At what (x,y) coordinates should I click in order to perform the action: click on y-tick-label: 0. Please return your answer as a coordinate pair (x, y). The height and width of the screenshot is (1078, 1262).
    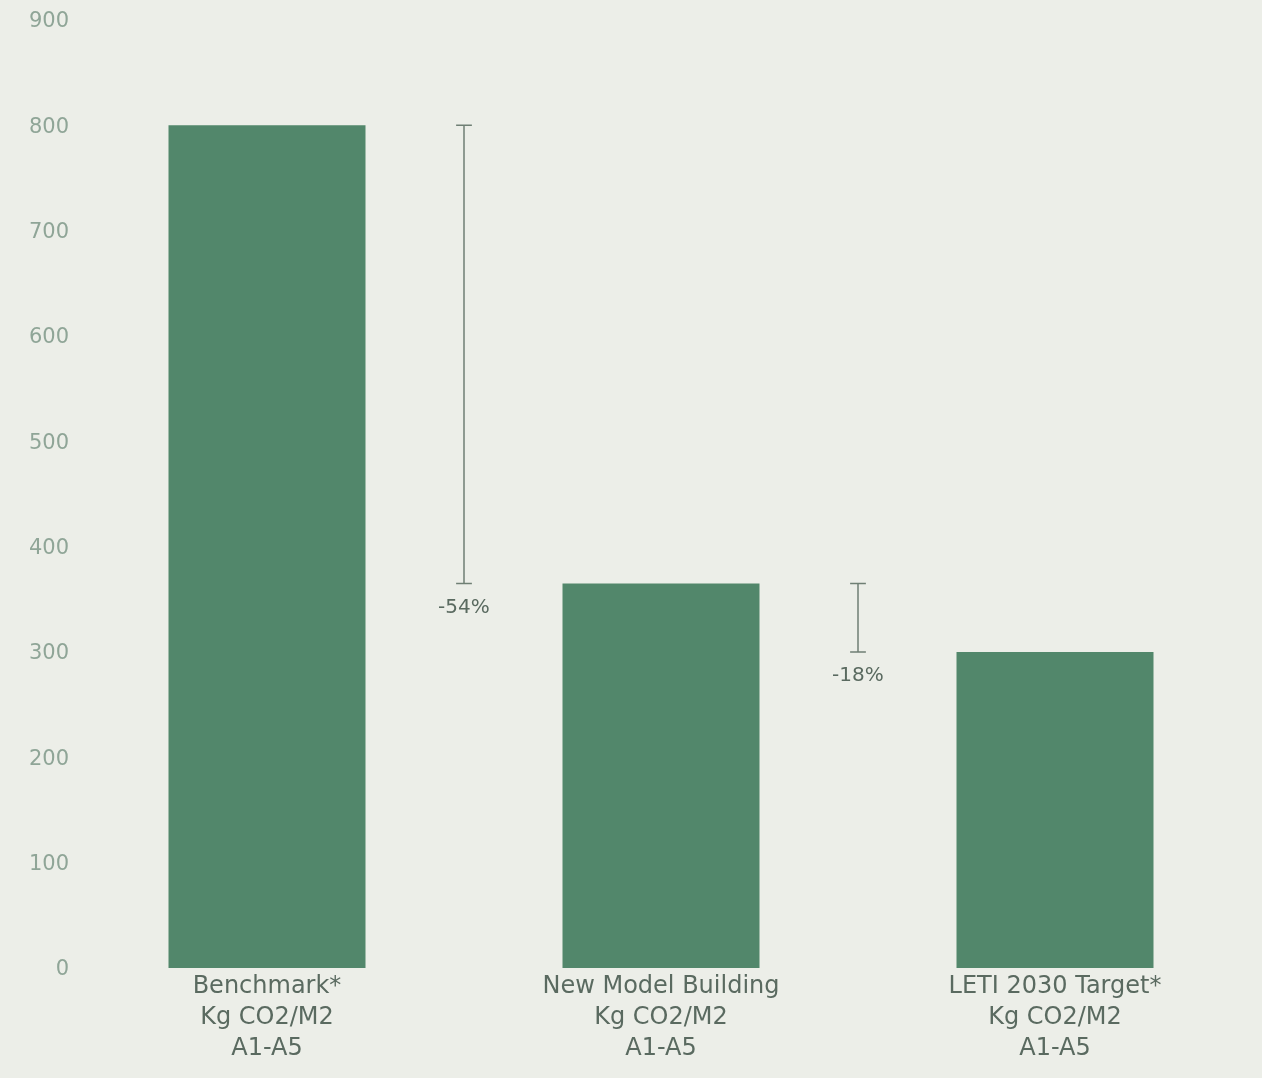
    Looking at the image, I should click on (62, 968).